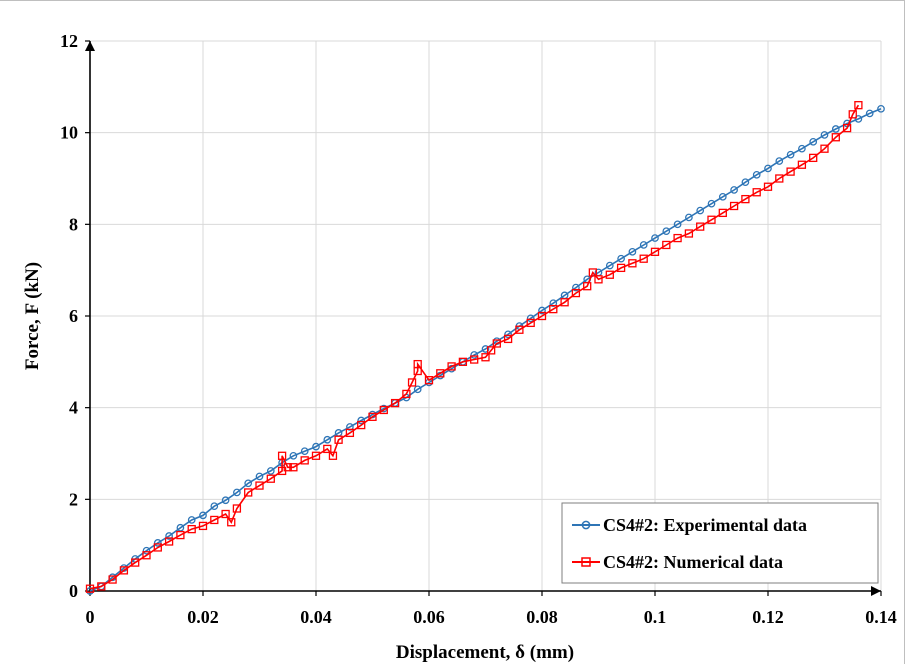  What do you see at coordinates (73, 499) in the screenshot?
I see `y-tick-label: 2` at bounding box center [73, 499].